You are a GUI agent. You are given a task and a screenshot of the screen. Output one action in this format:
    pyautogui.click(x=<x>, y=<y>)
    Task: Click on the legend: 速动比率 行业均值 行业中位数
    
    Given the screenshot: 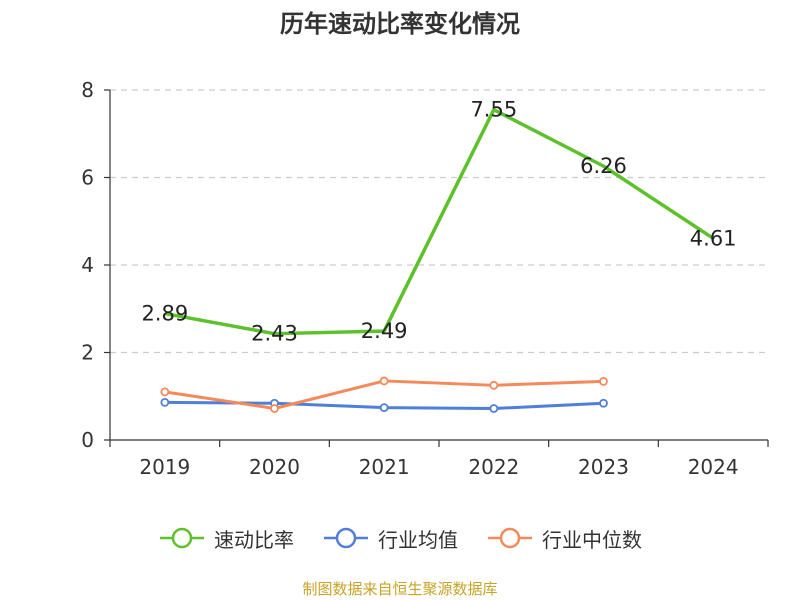 What is the action you would take?
    pyautogui.click(x=400, y=538)
    